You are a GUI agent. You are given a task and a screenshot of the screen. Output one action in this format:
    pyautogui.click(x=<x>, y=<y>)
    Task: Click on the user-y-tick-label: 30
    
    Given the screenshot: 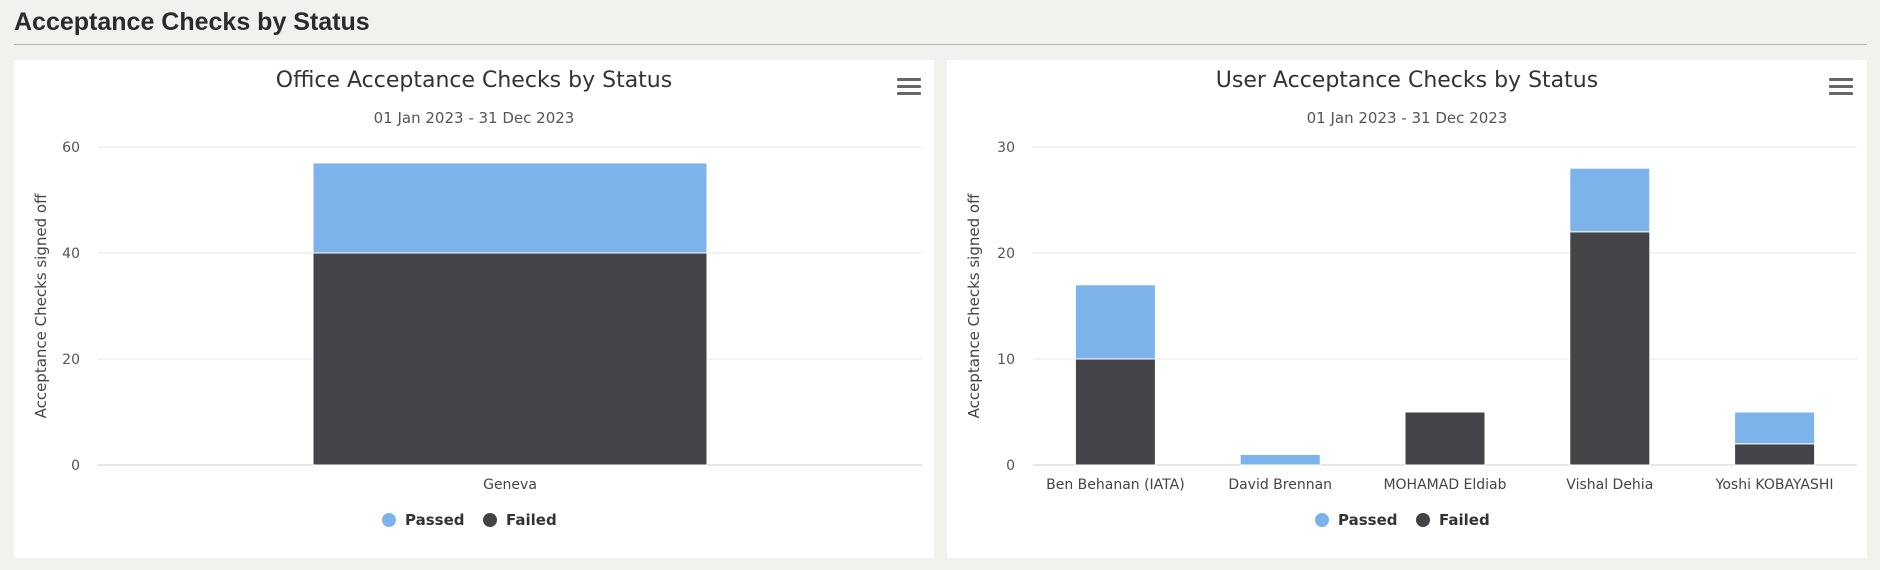 What is the action you would take?
    pyautogui.click(x=1006, y=148)
    